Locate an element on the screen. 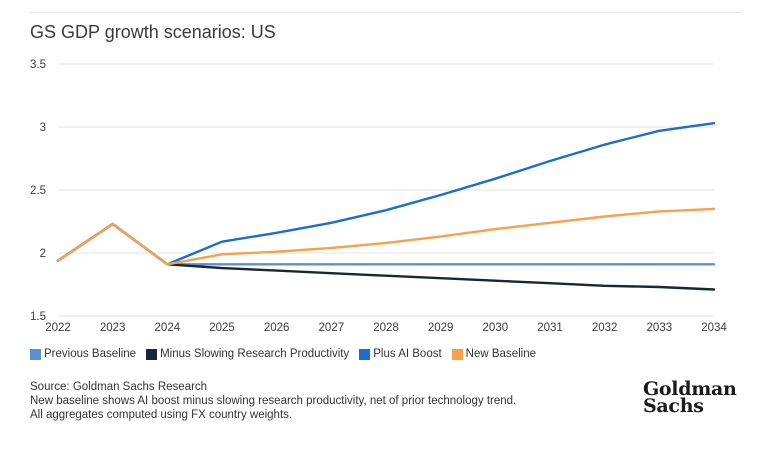 The width and height of the screenshot is (771, 454). legend-swatch-previous-baseline is located at coordinates (35, 354).